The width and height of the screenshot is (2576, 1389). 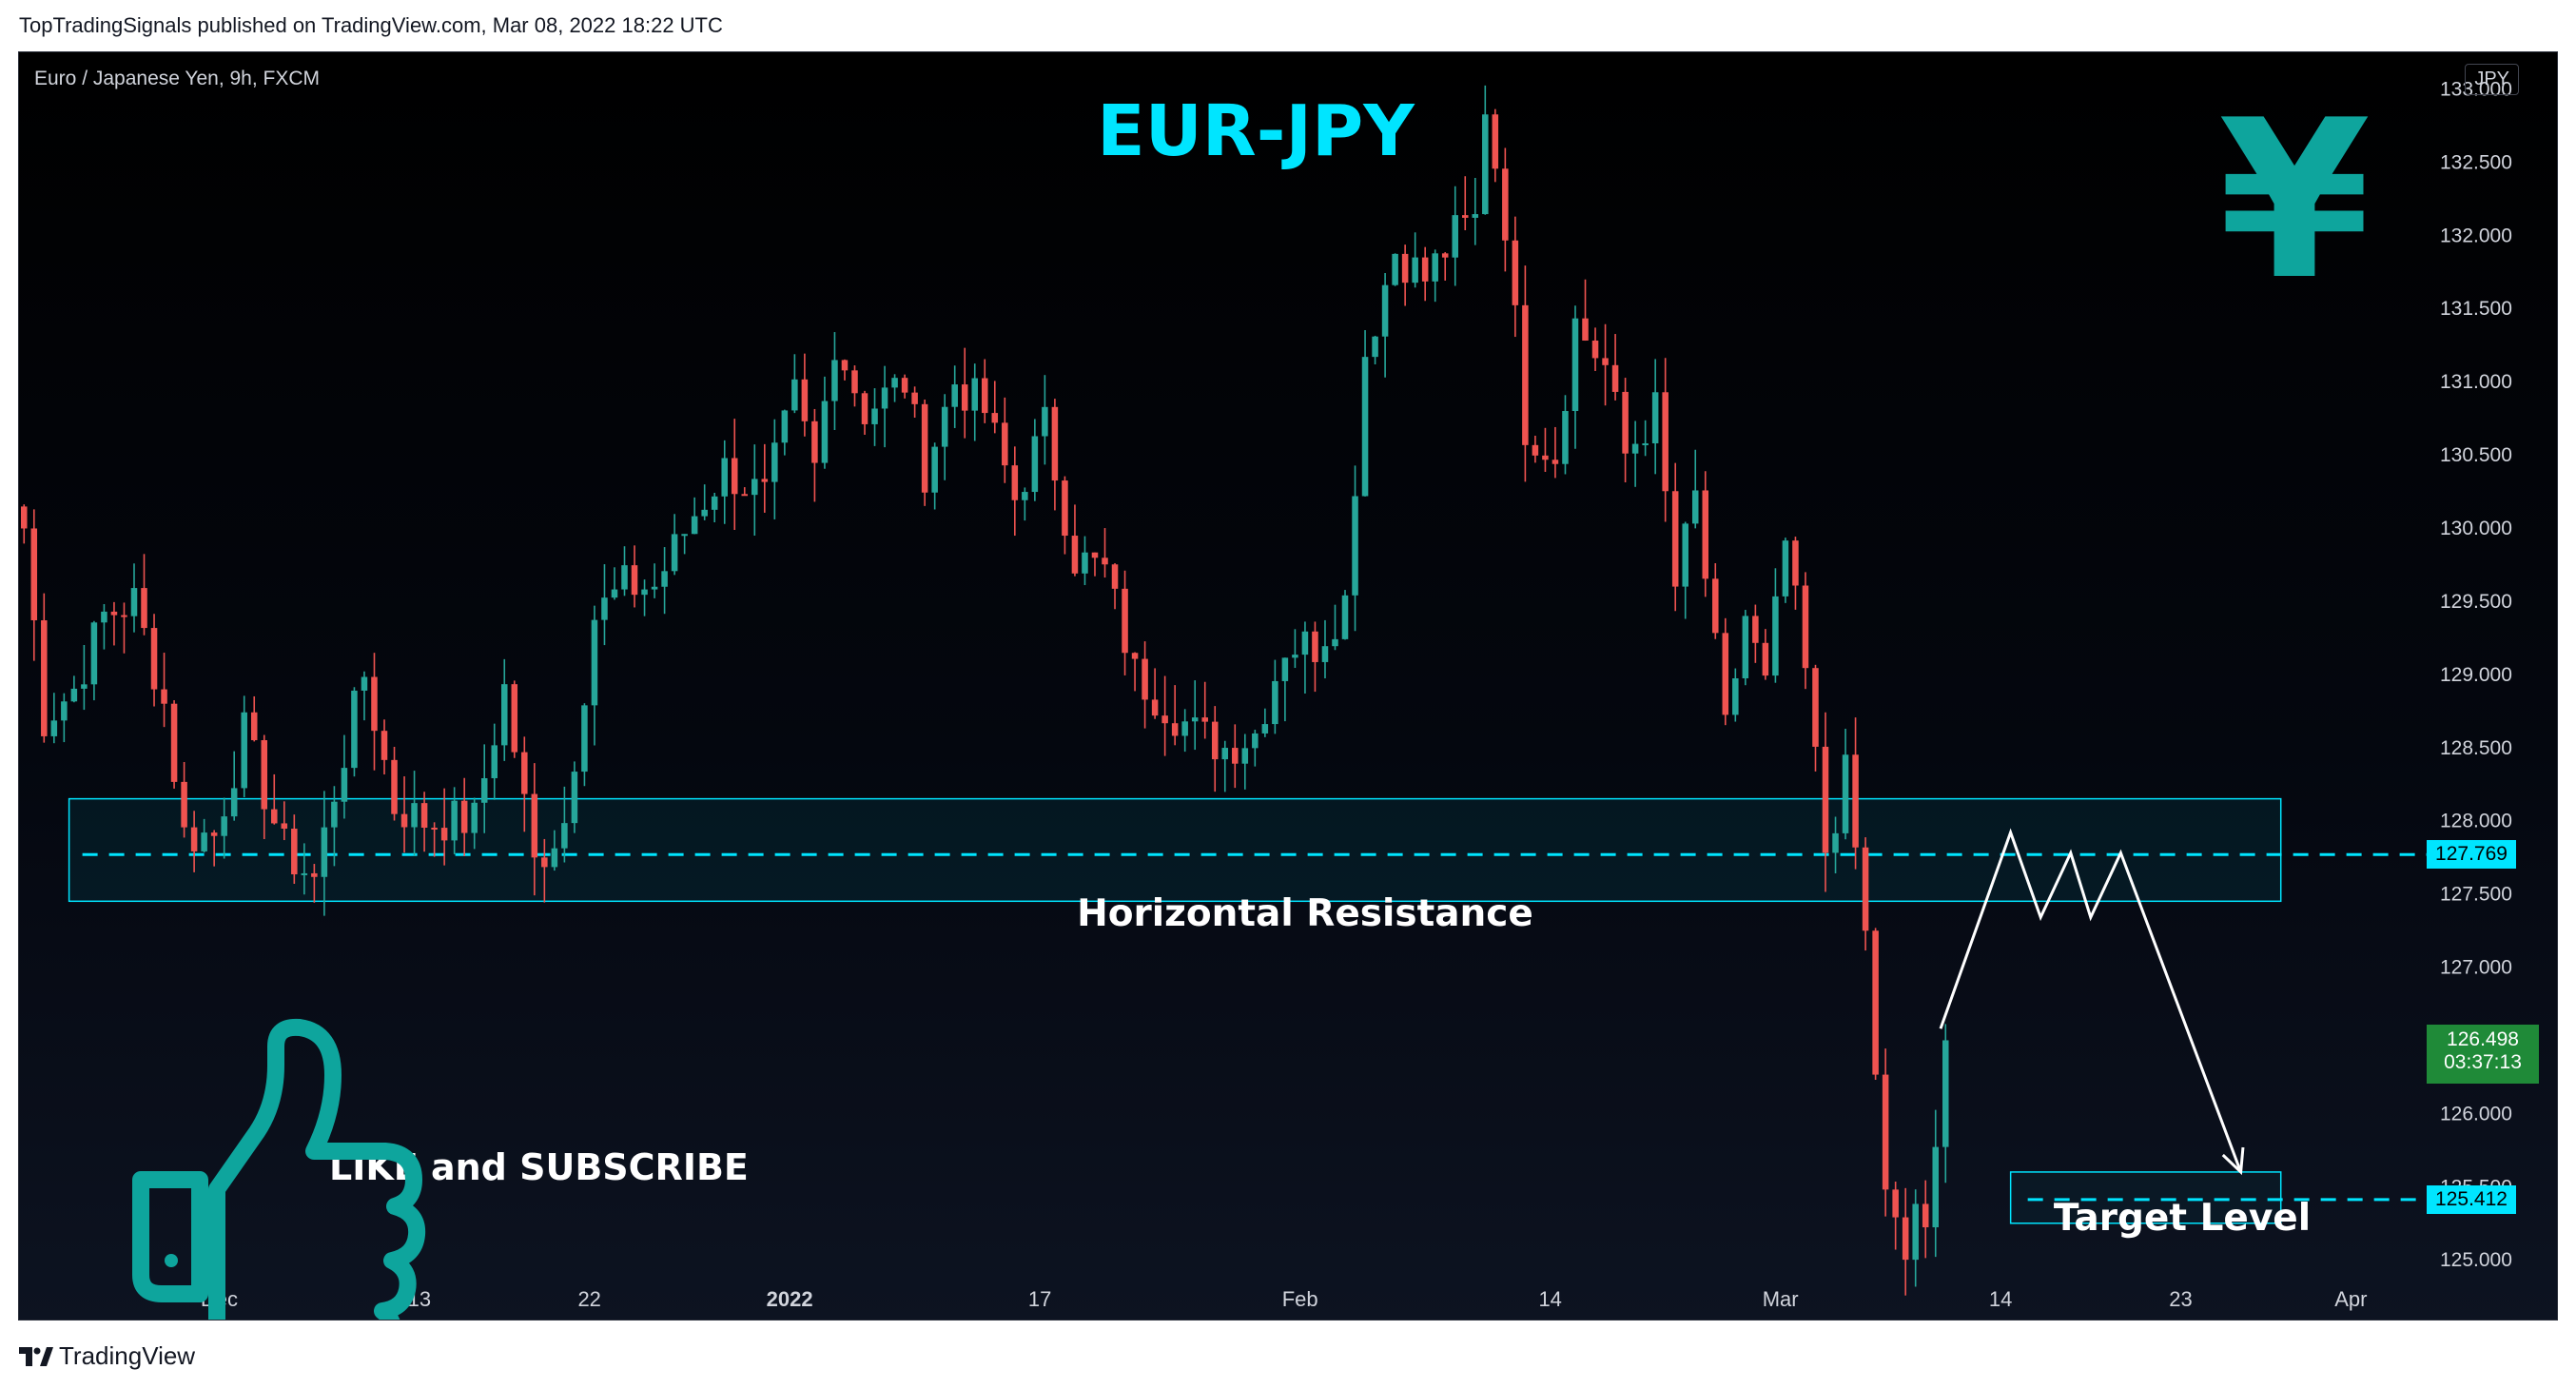 What do you see at coordinates (2180, 1299) in the screenshot?
I see `x-tick-label: 23` at bounding box center [2180, 1299].